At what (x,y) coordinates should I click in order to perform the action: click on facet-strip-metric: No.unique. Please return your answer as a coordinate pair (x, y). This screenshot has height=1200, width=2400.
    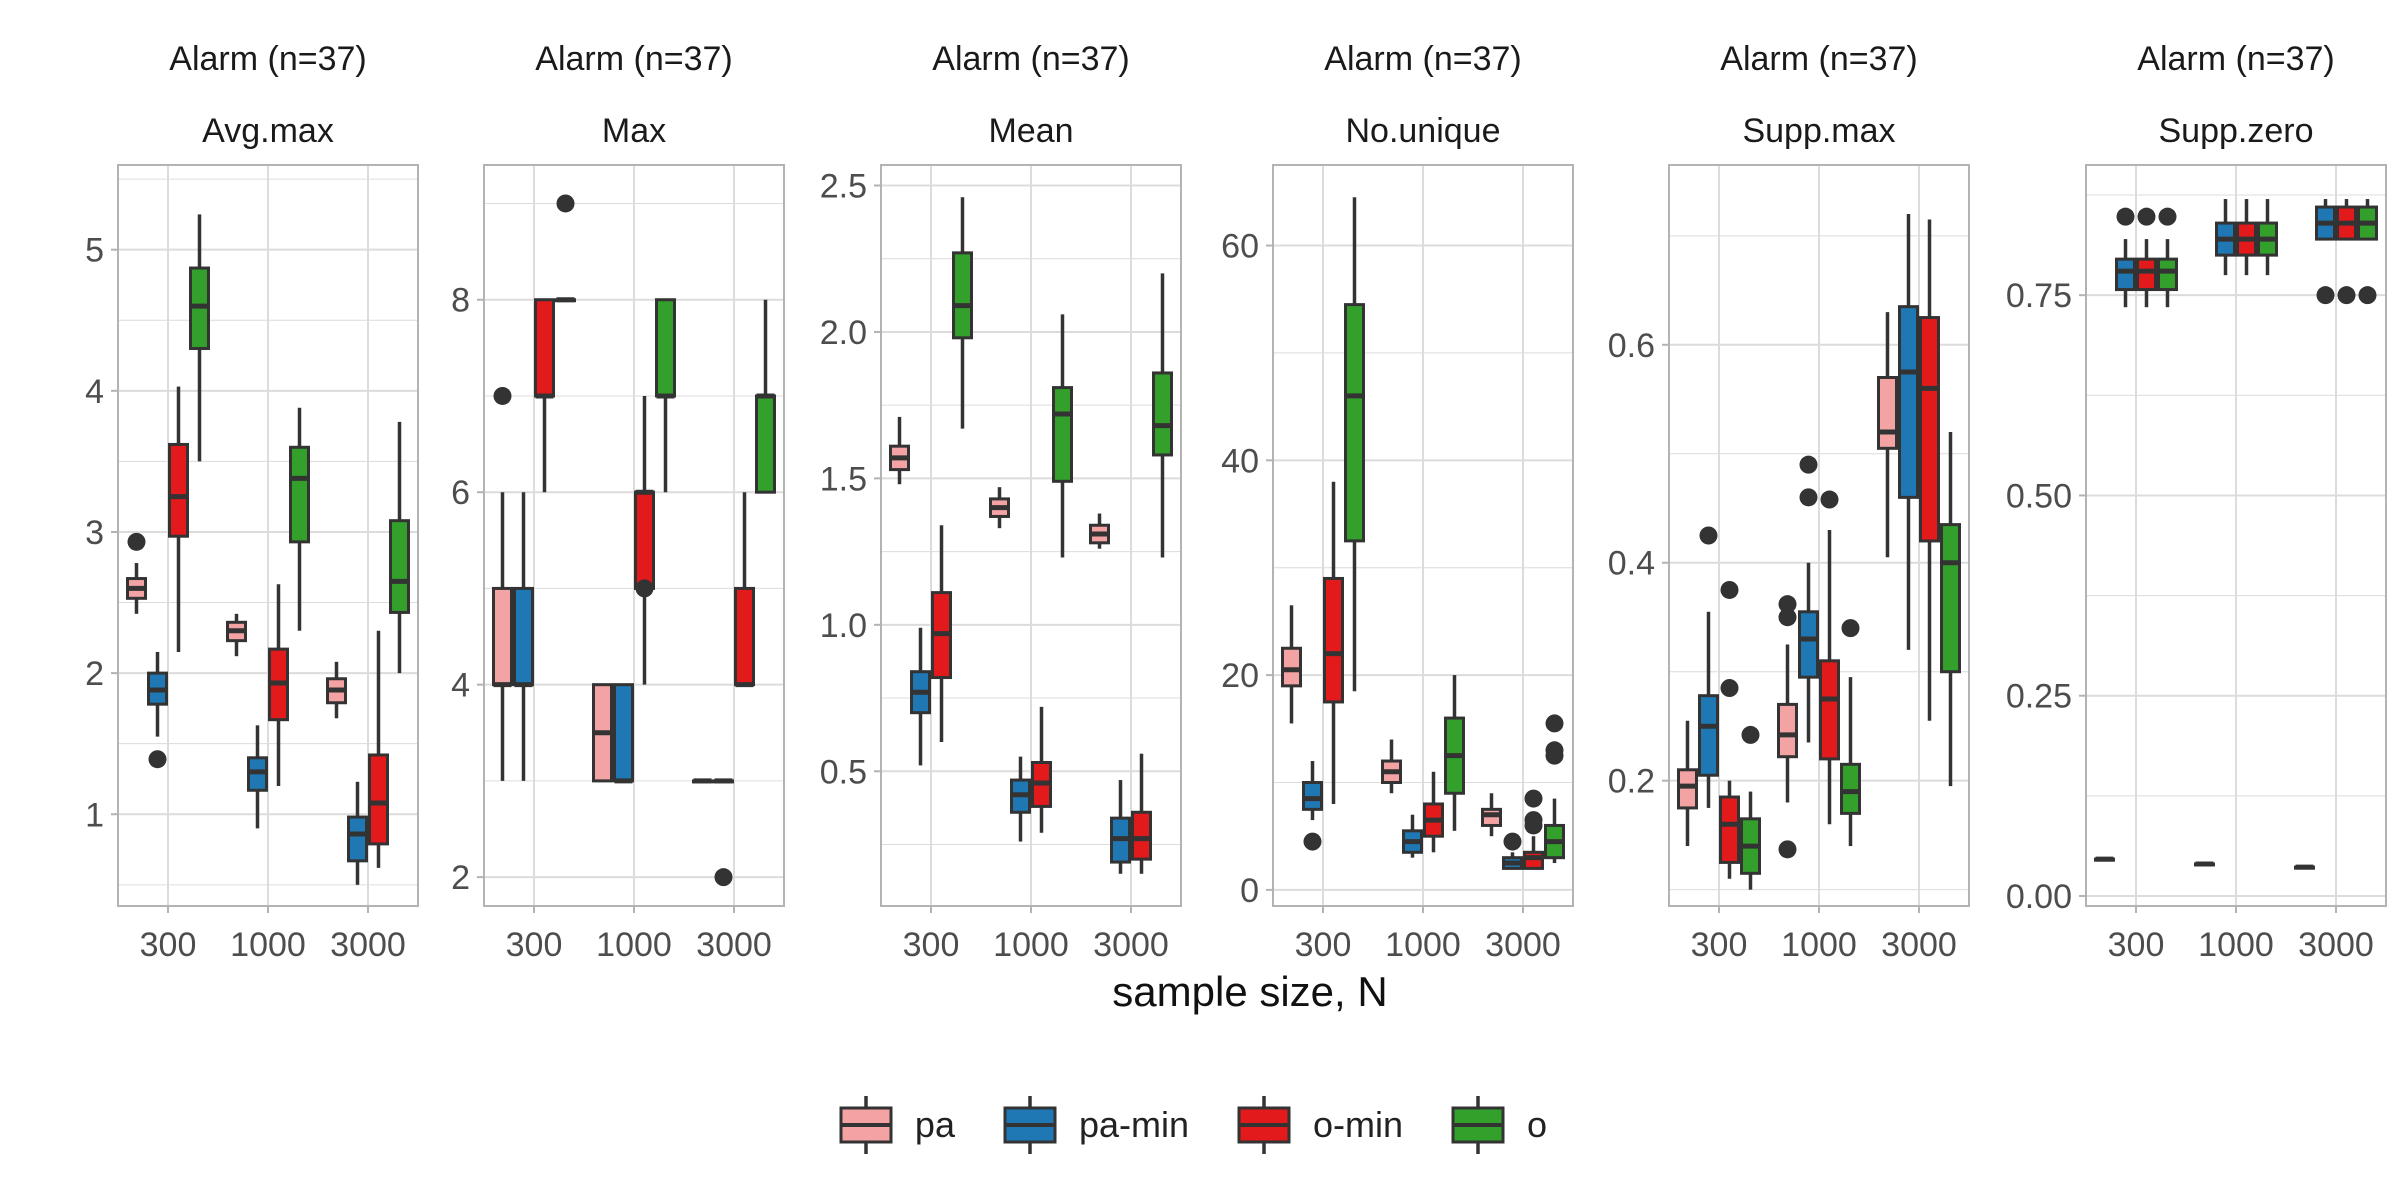
    Looking at the image, I should click on (1422, 131).